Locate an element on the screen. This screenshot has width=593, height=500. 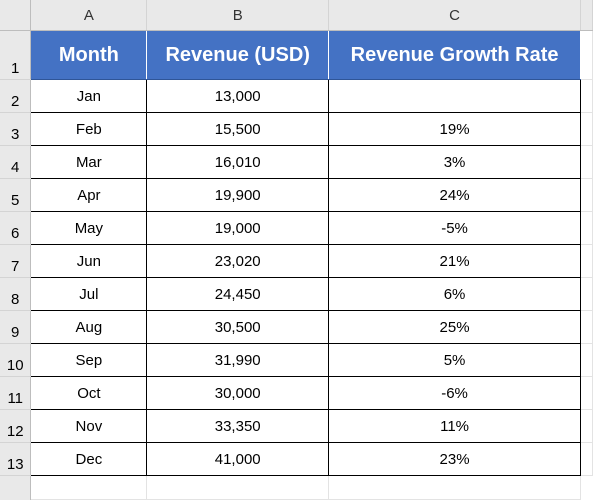
table-row: 2 Jan 13,000 is located at coordinates (296, 96).